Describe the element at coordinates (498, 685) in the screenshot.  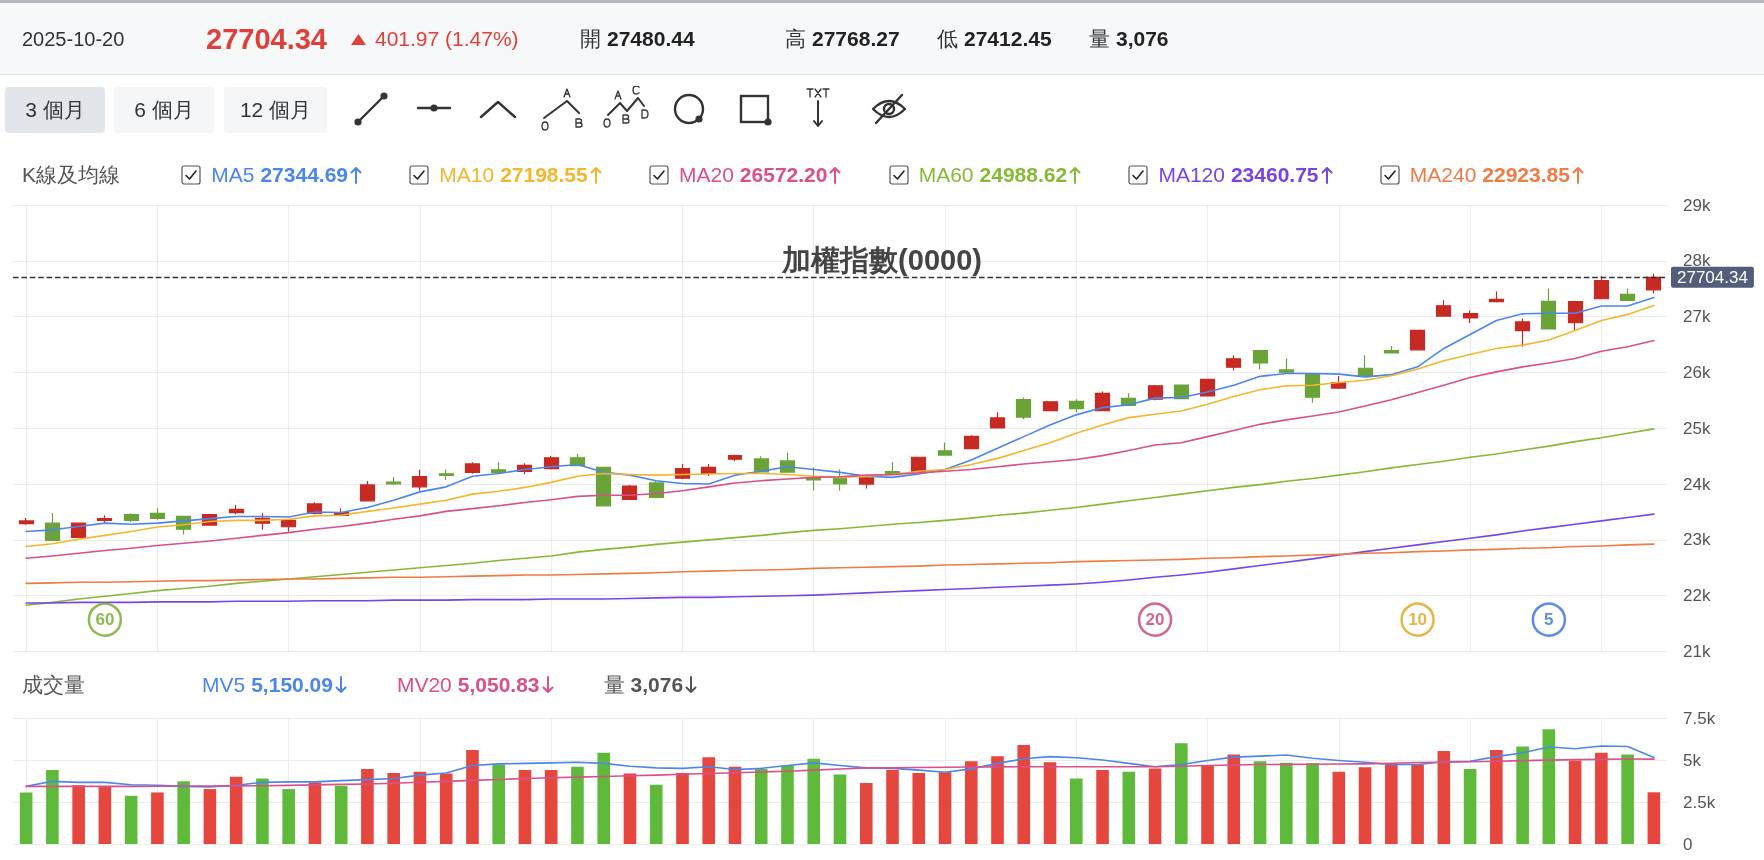
I see `text: 5,050.83` at that location.